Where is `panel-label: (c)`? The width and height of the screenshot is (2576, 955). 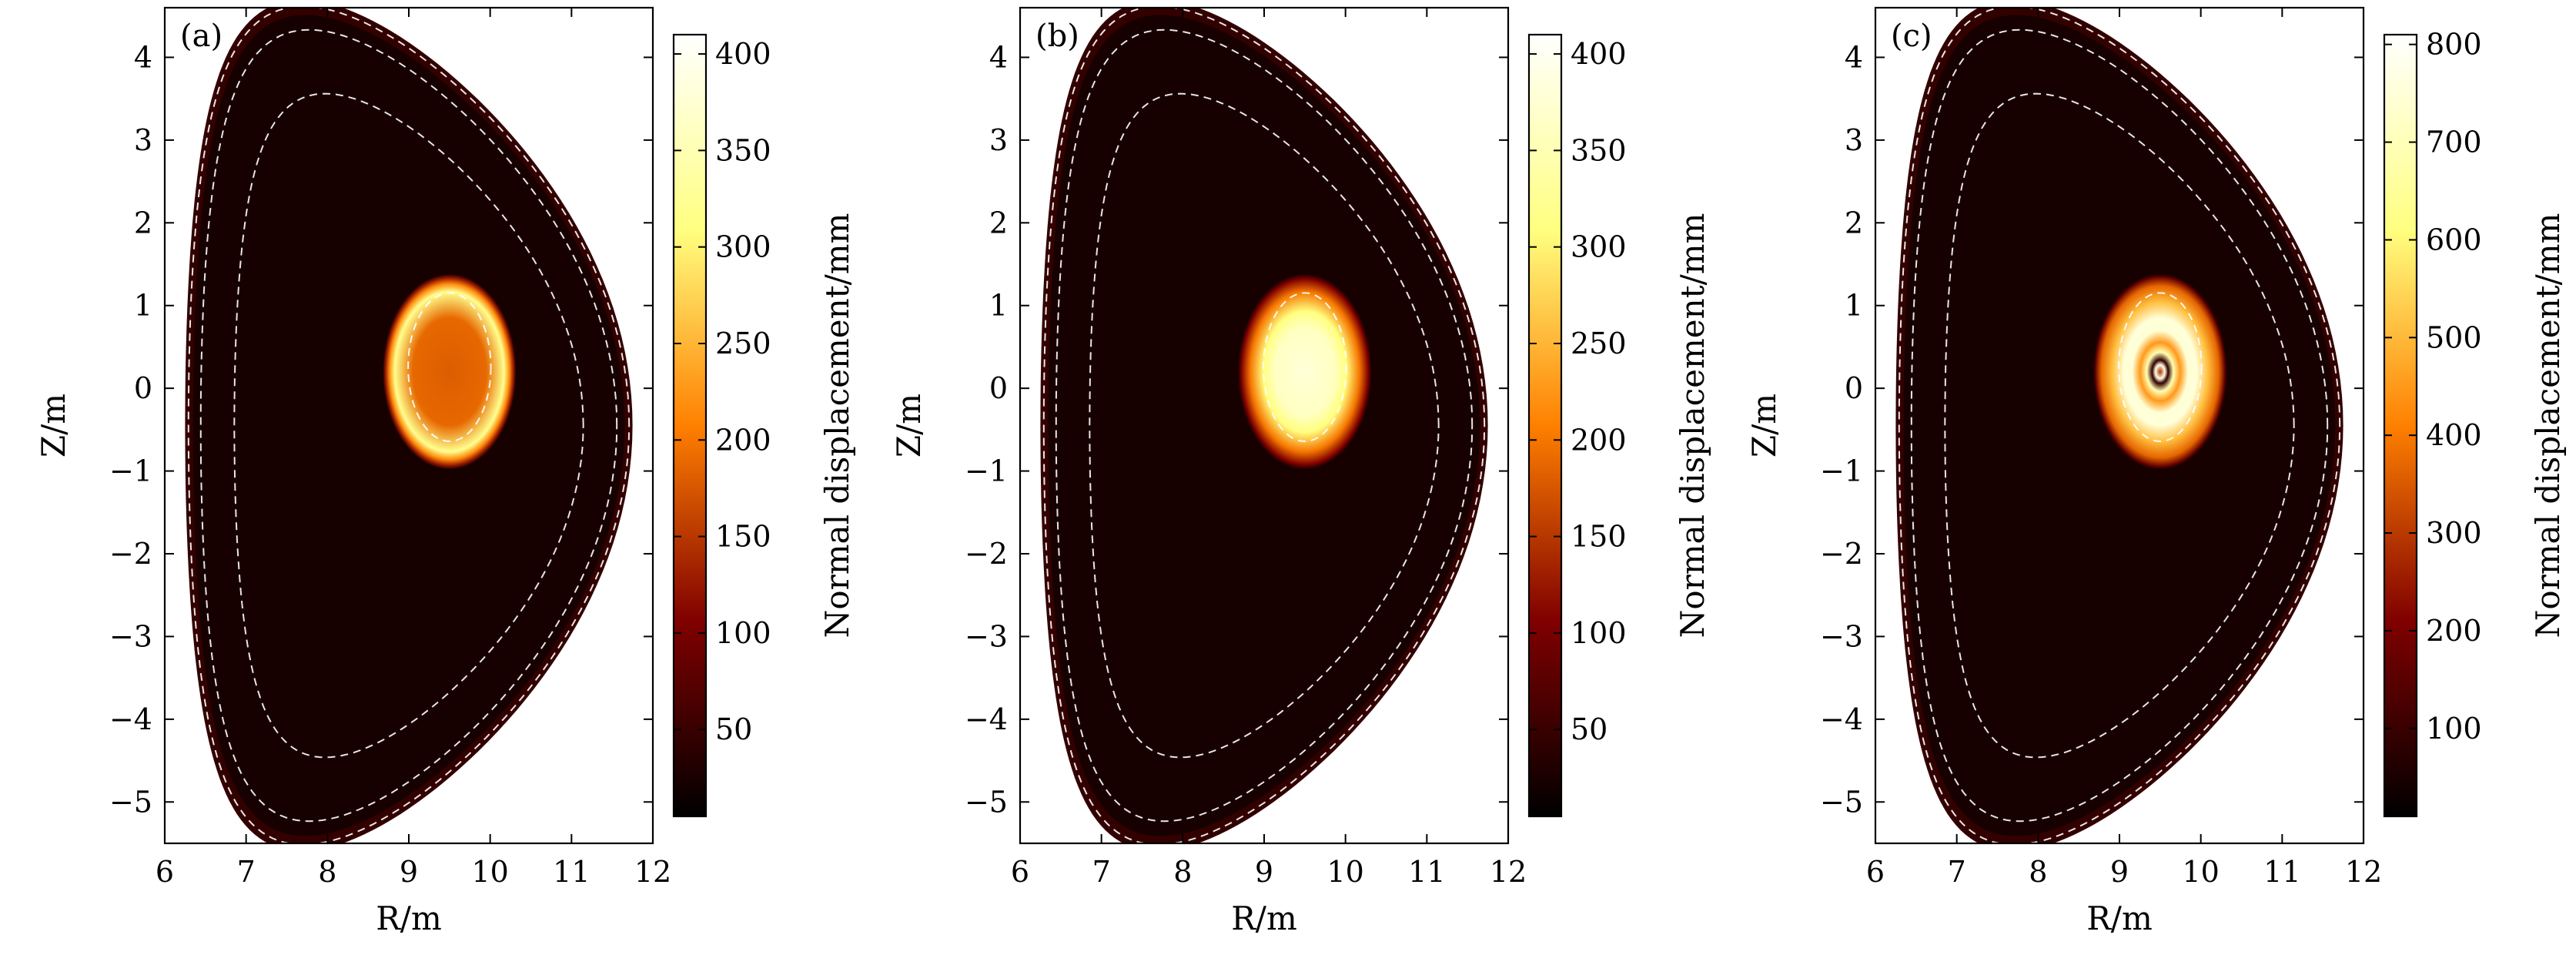 panel-label: (c) is located at coordinates (1912, 36).